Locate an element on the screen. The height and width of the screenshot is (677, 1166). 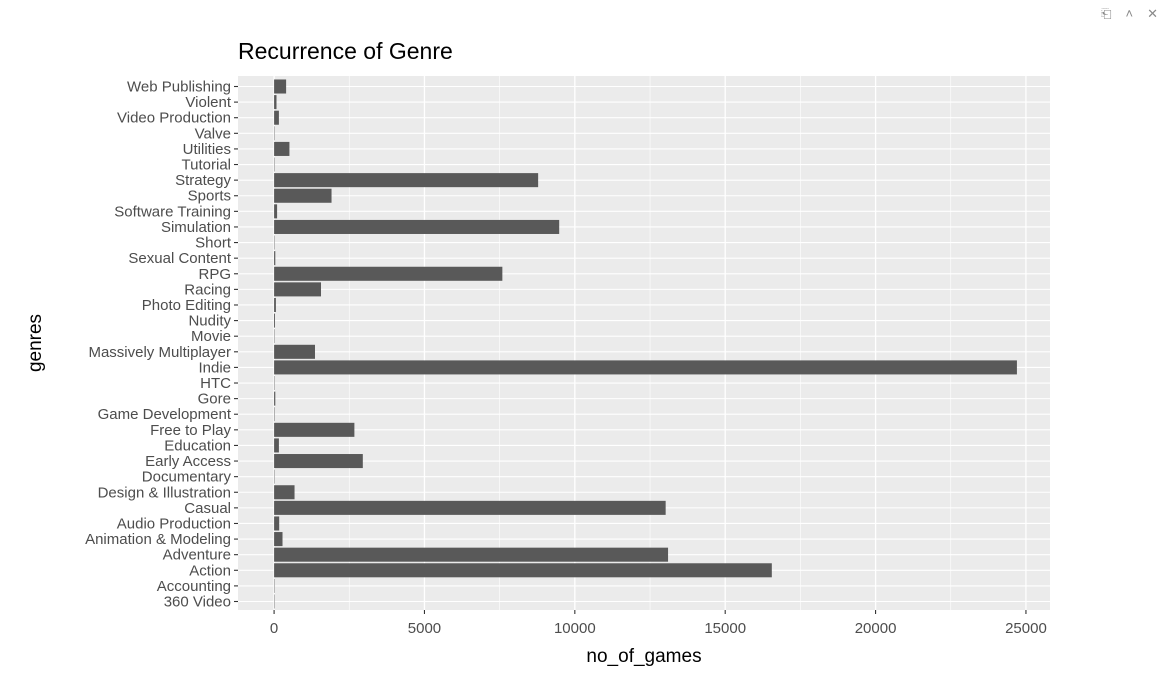
y-tick-label: Photo Editing is located at coordinates (186, 305).